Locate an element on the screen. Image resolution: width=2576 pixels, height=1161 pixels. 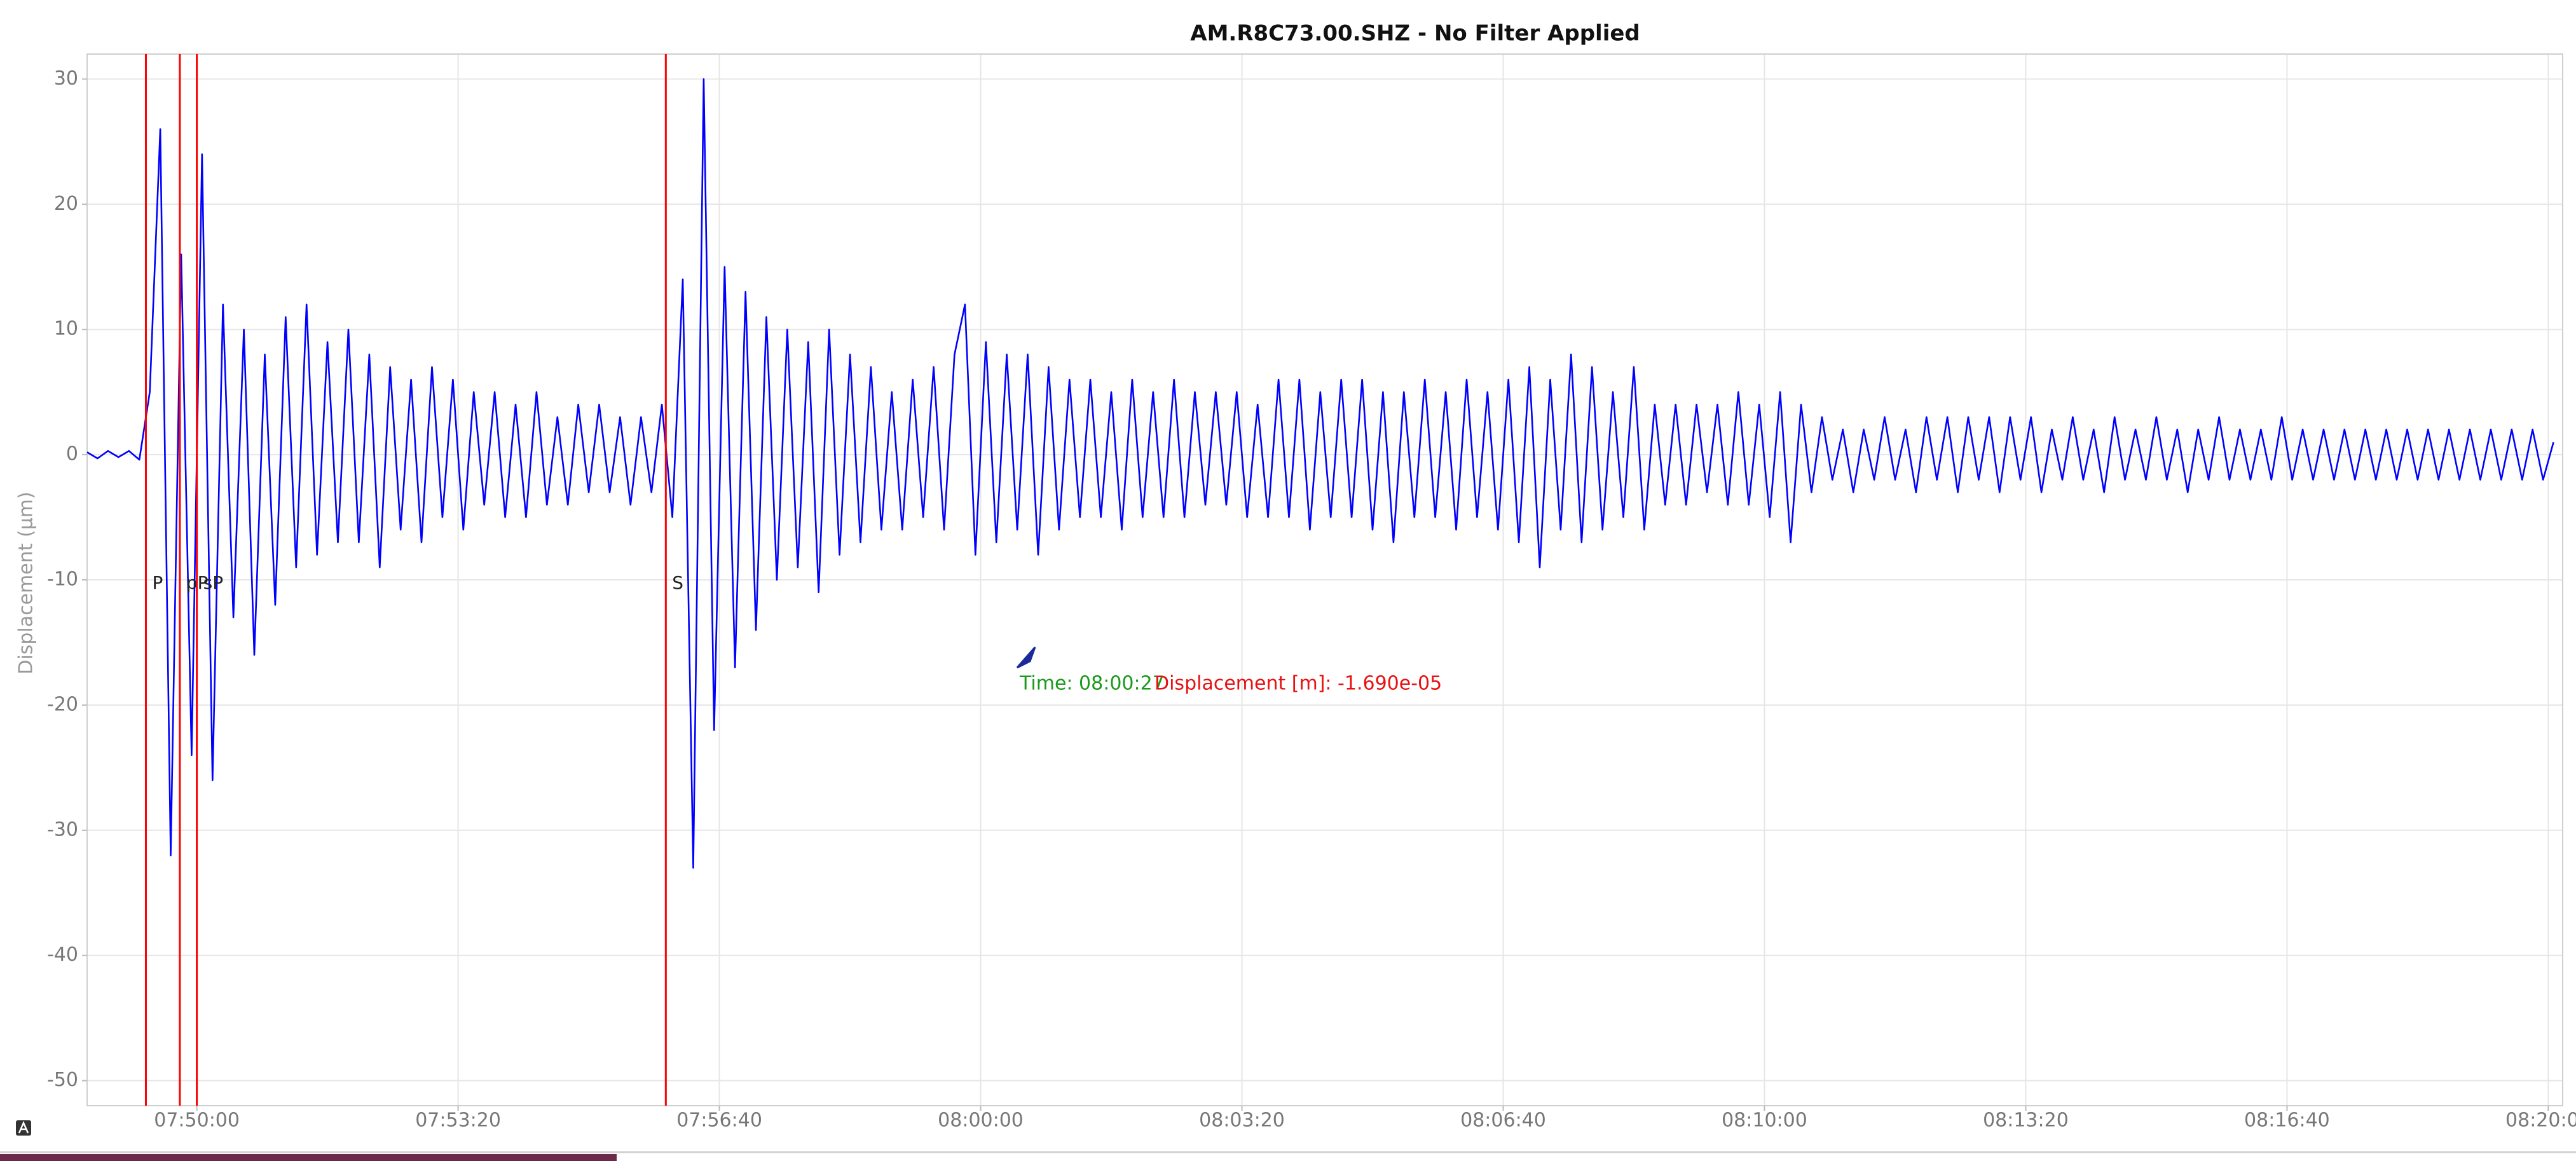
y-tick-label: -50 is located at coordinates (62, 1080).